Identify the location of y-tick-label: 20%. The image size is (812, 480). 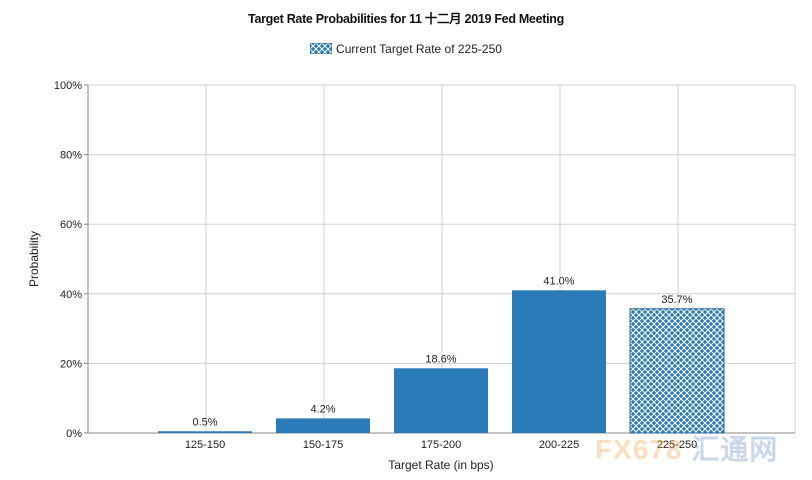
(71, 364).